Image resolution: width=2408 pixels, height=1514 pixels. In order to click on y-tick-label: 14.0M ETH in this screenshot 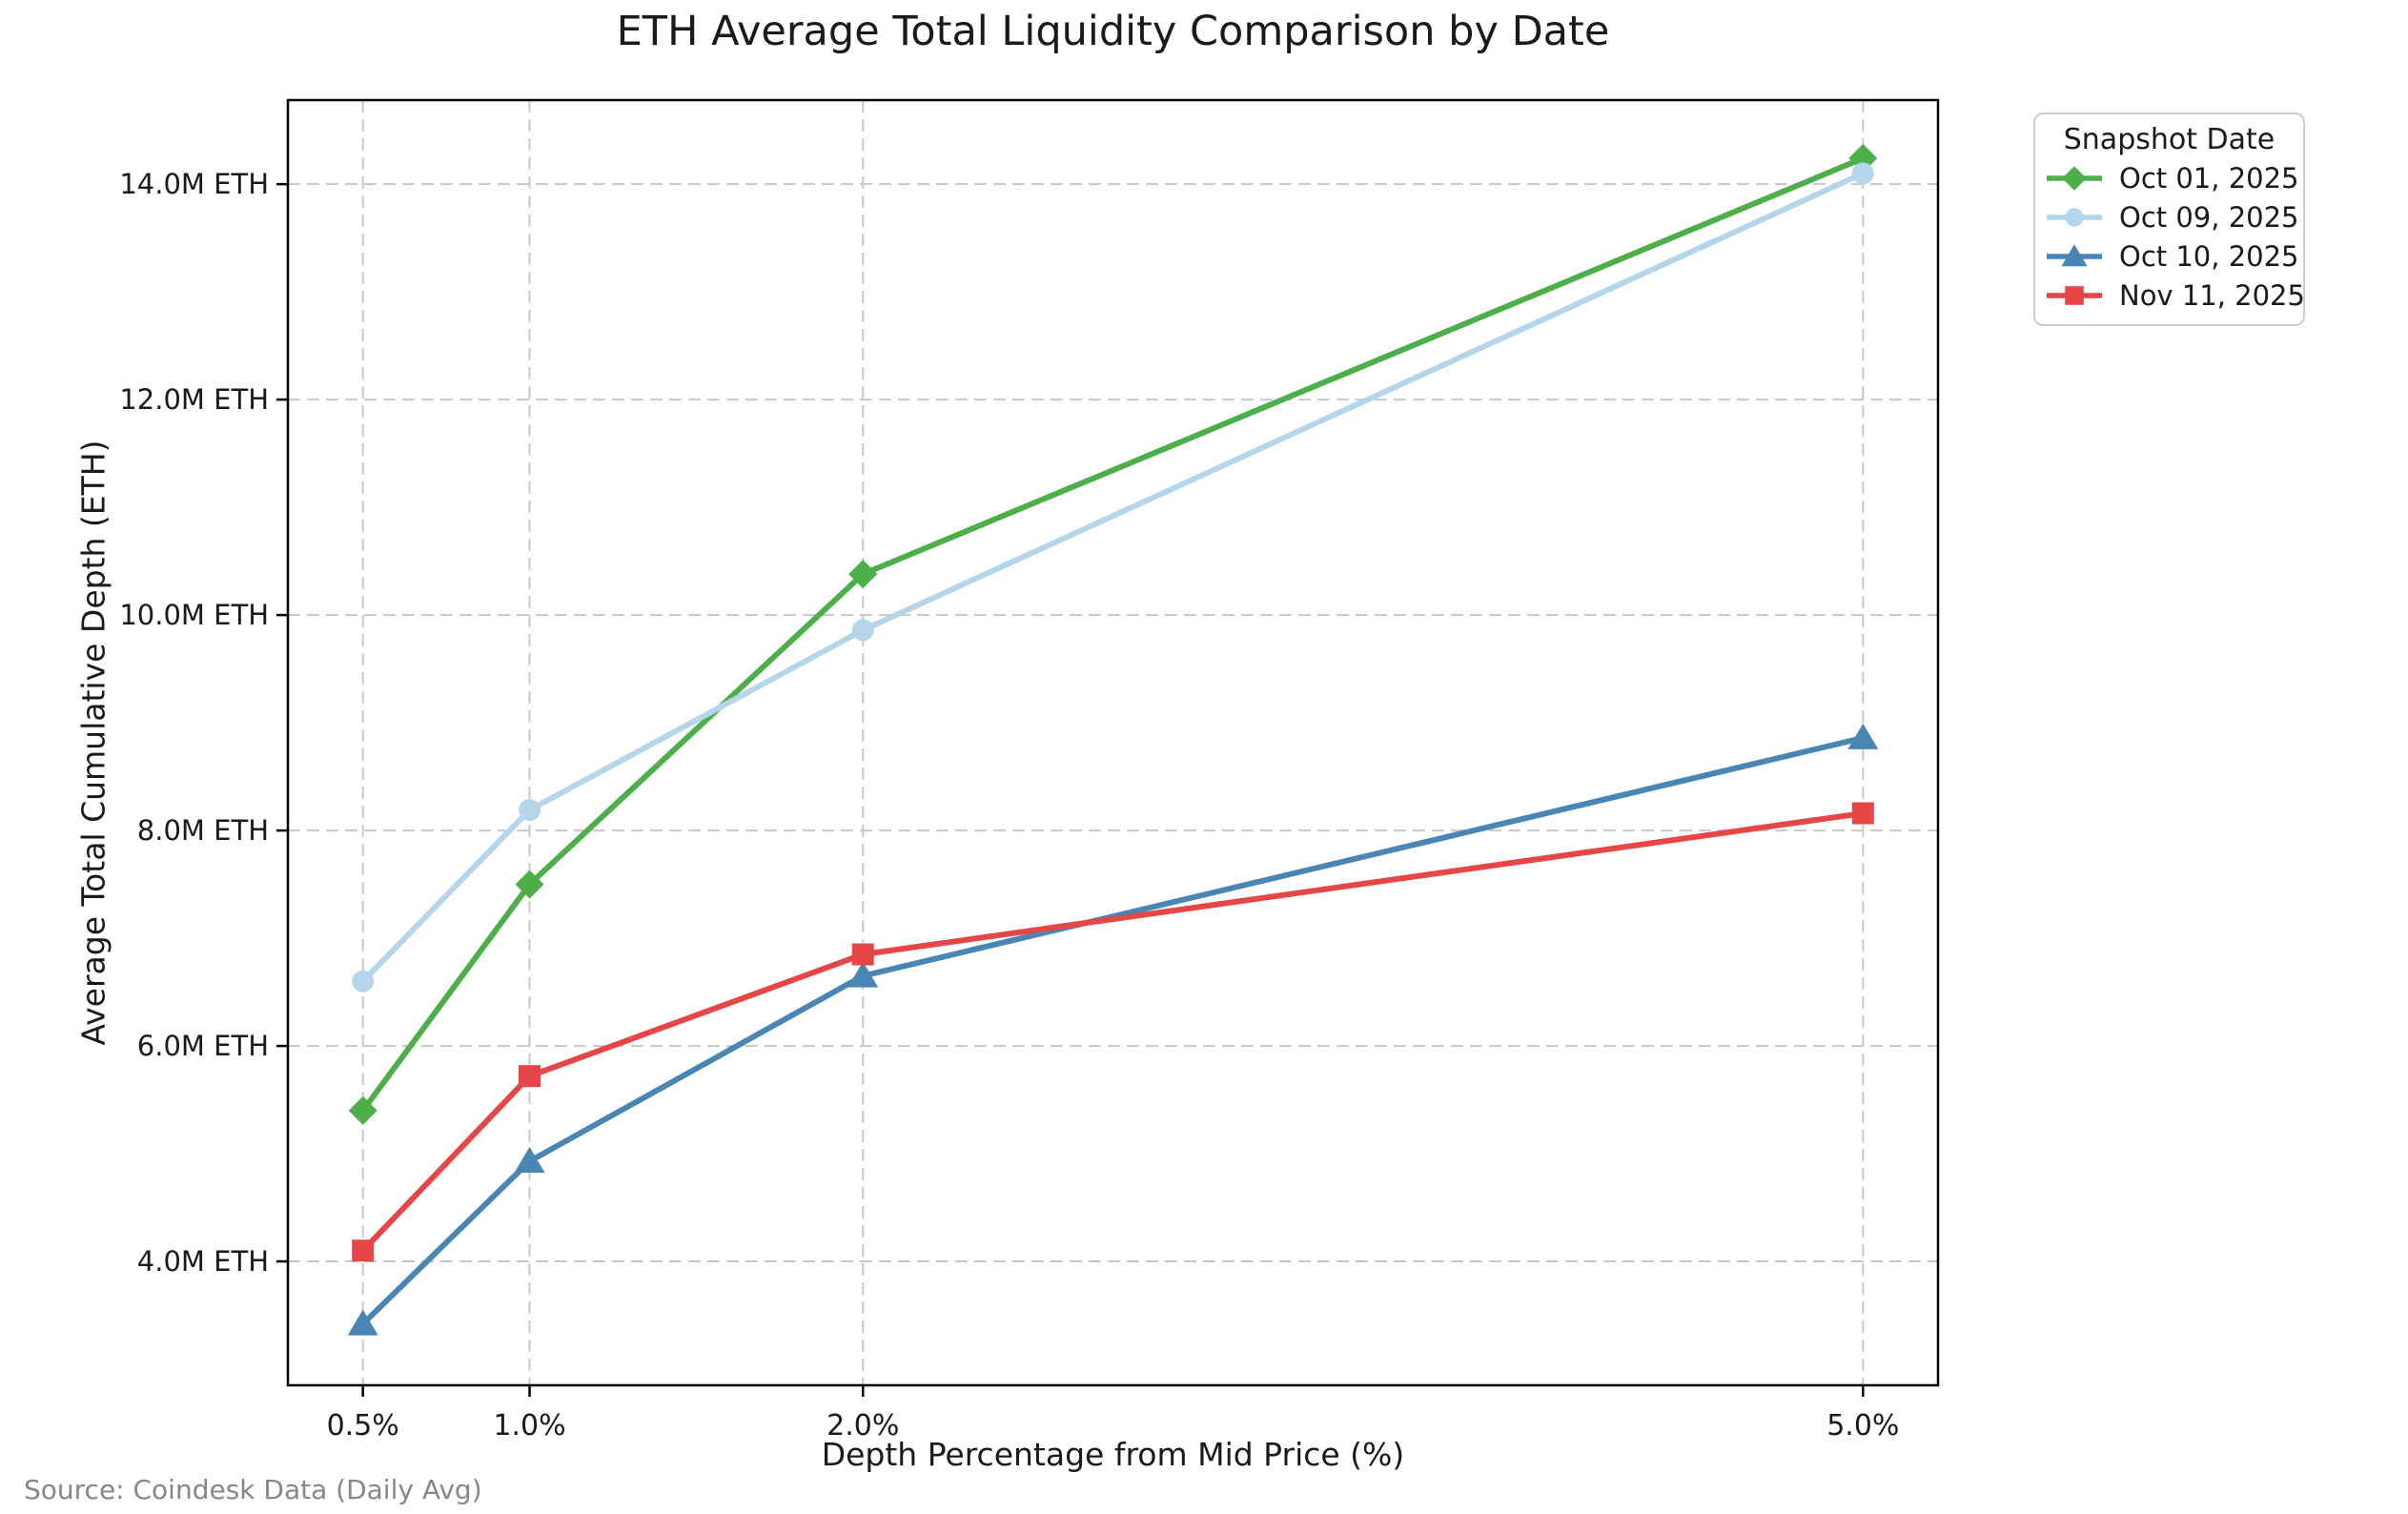, I will do `click(194, 184)`.